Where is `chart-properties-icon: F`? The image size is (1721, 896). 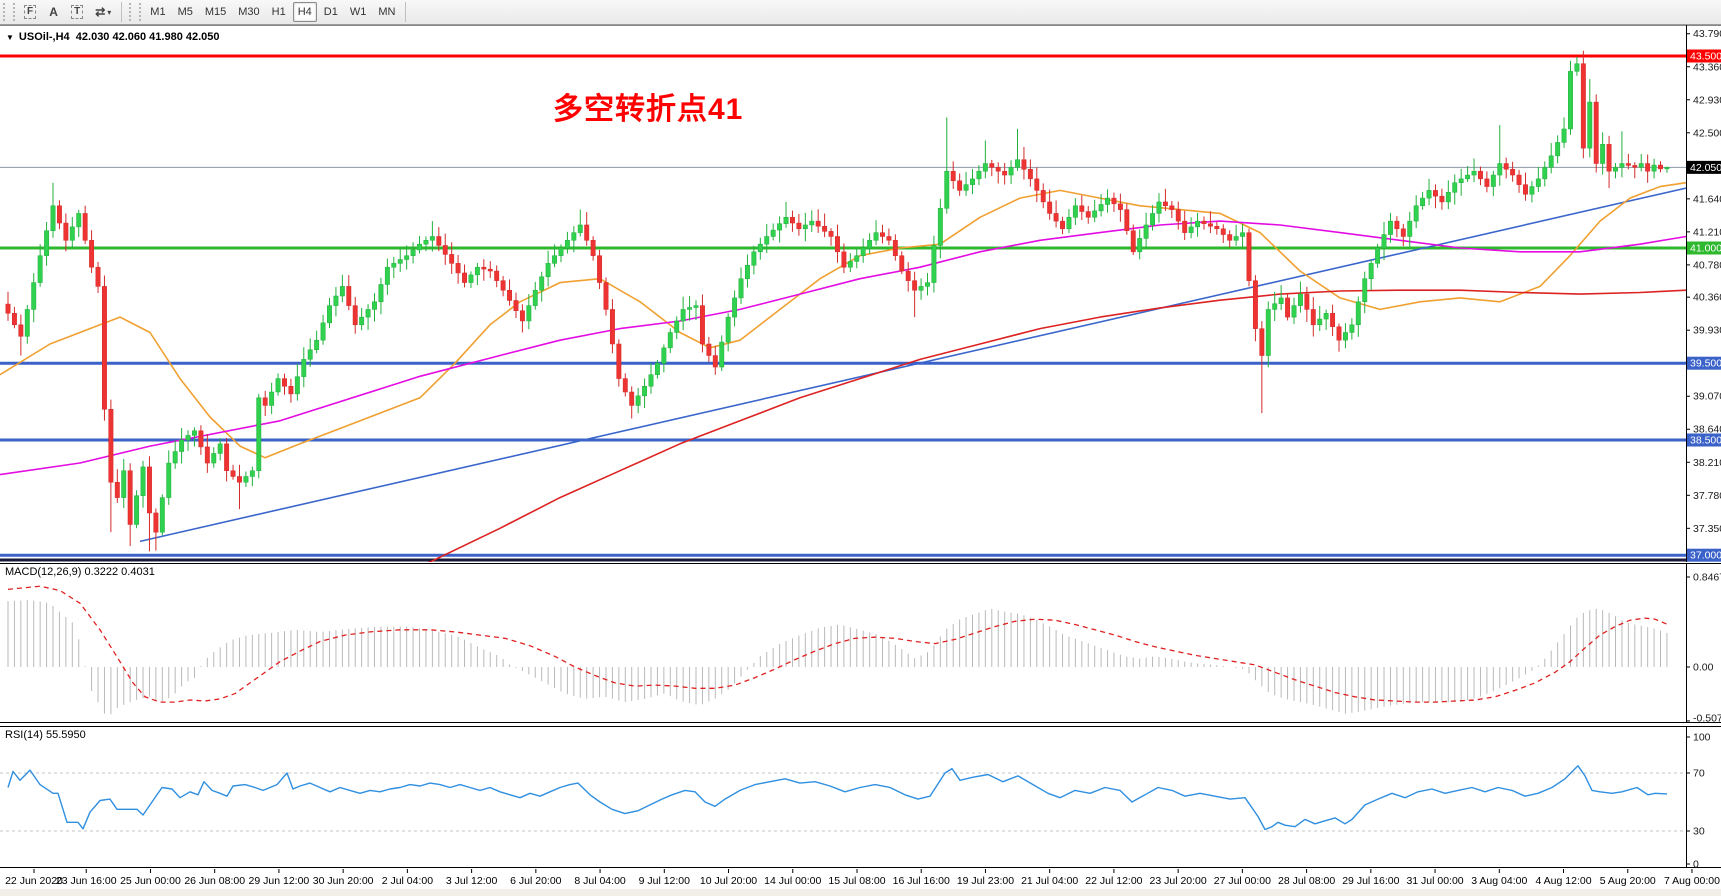 chart-properties-icon: F is located at coordinates (30, 12).